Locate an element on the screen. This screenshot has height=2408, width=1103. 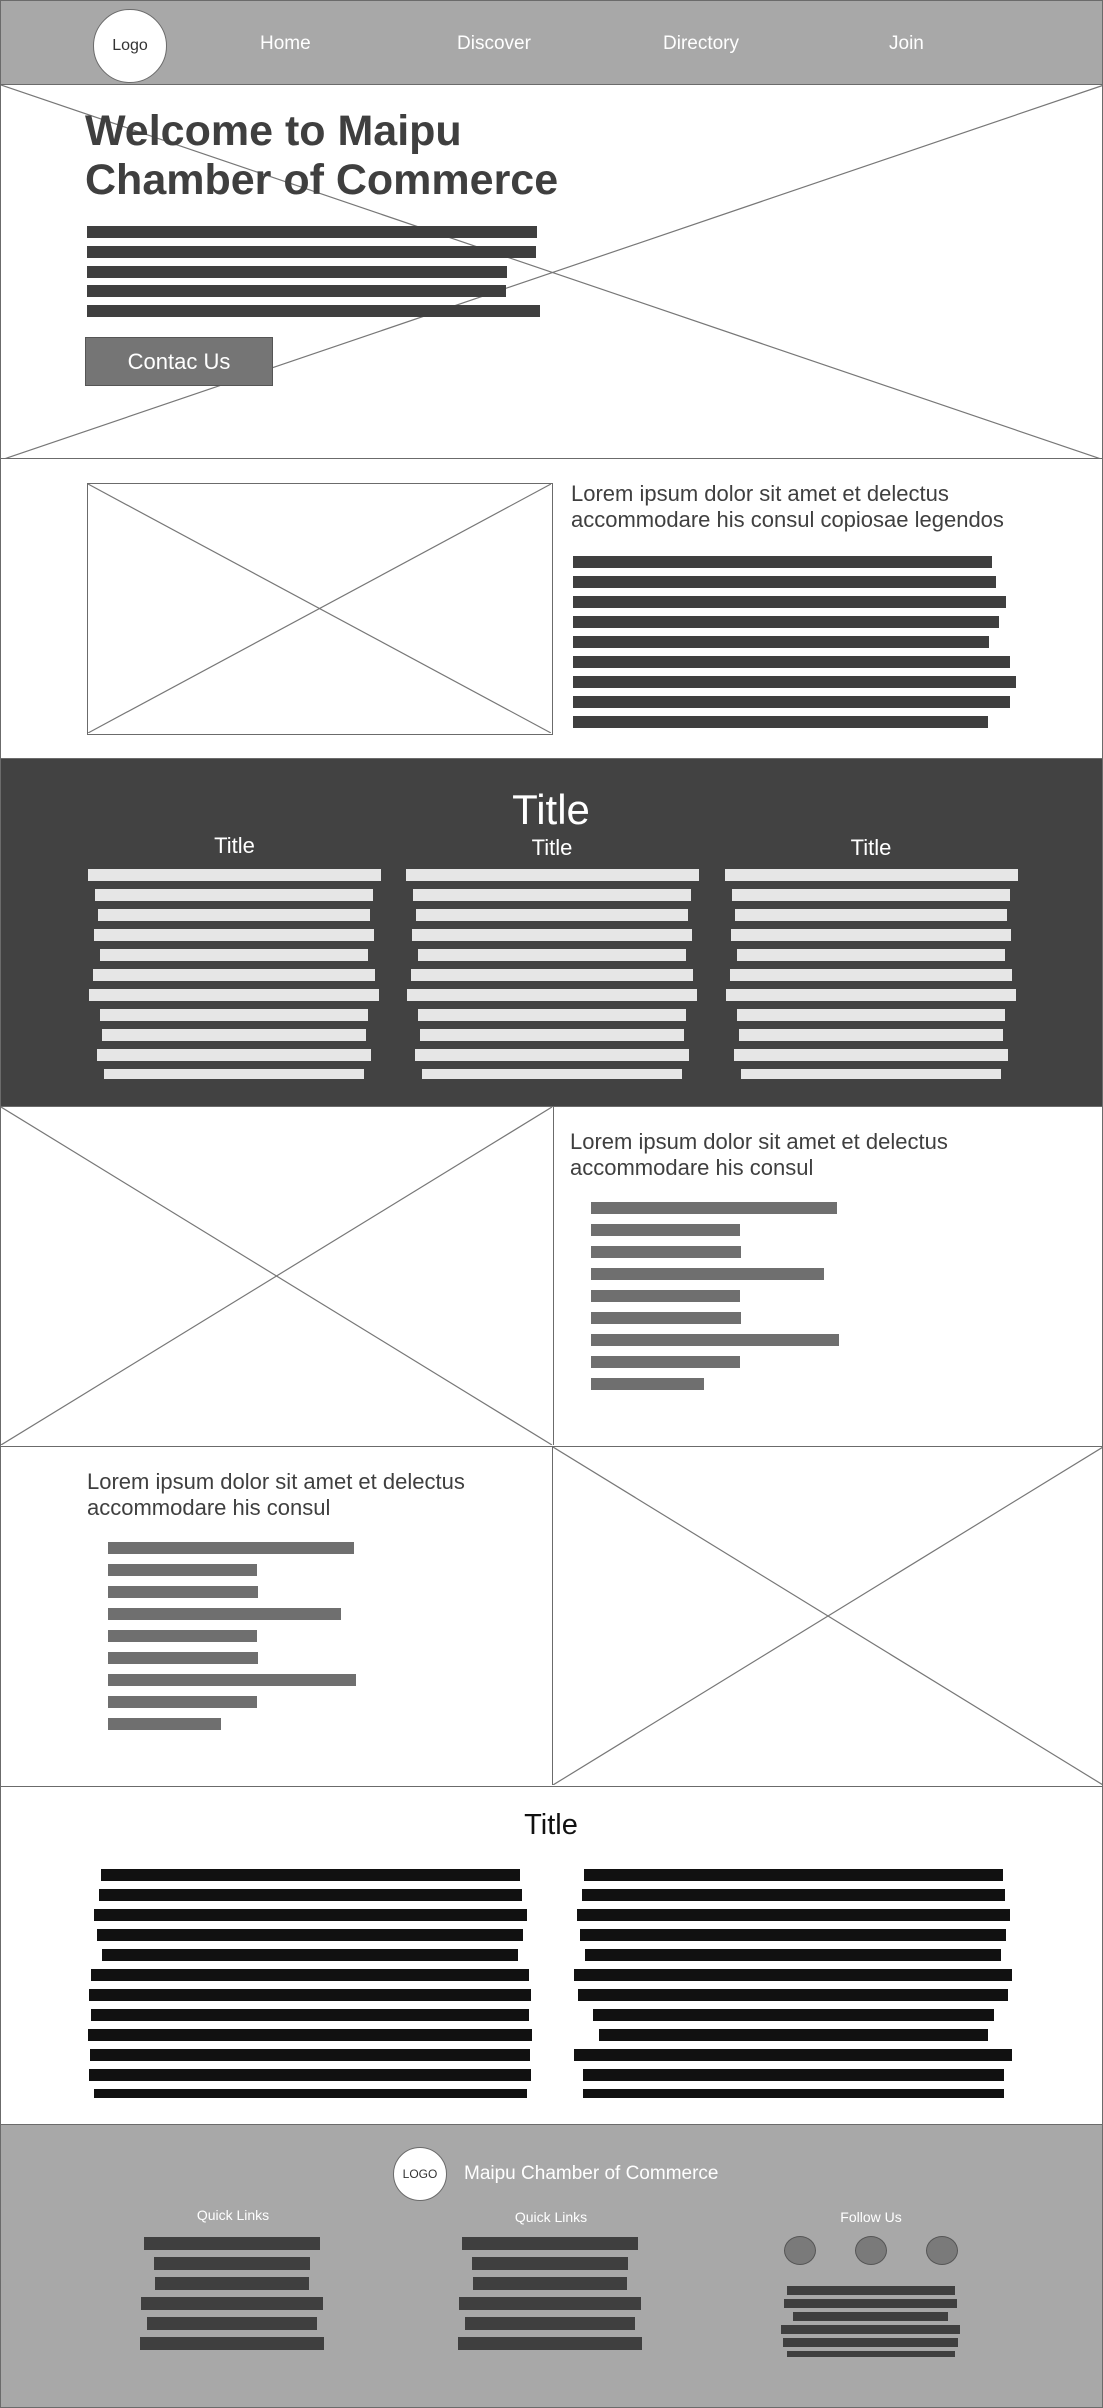
footer-col-title-2: Quick Links is located at coordinates (551, 2217).